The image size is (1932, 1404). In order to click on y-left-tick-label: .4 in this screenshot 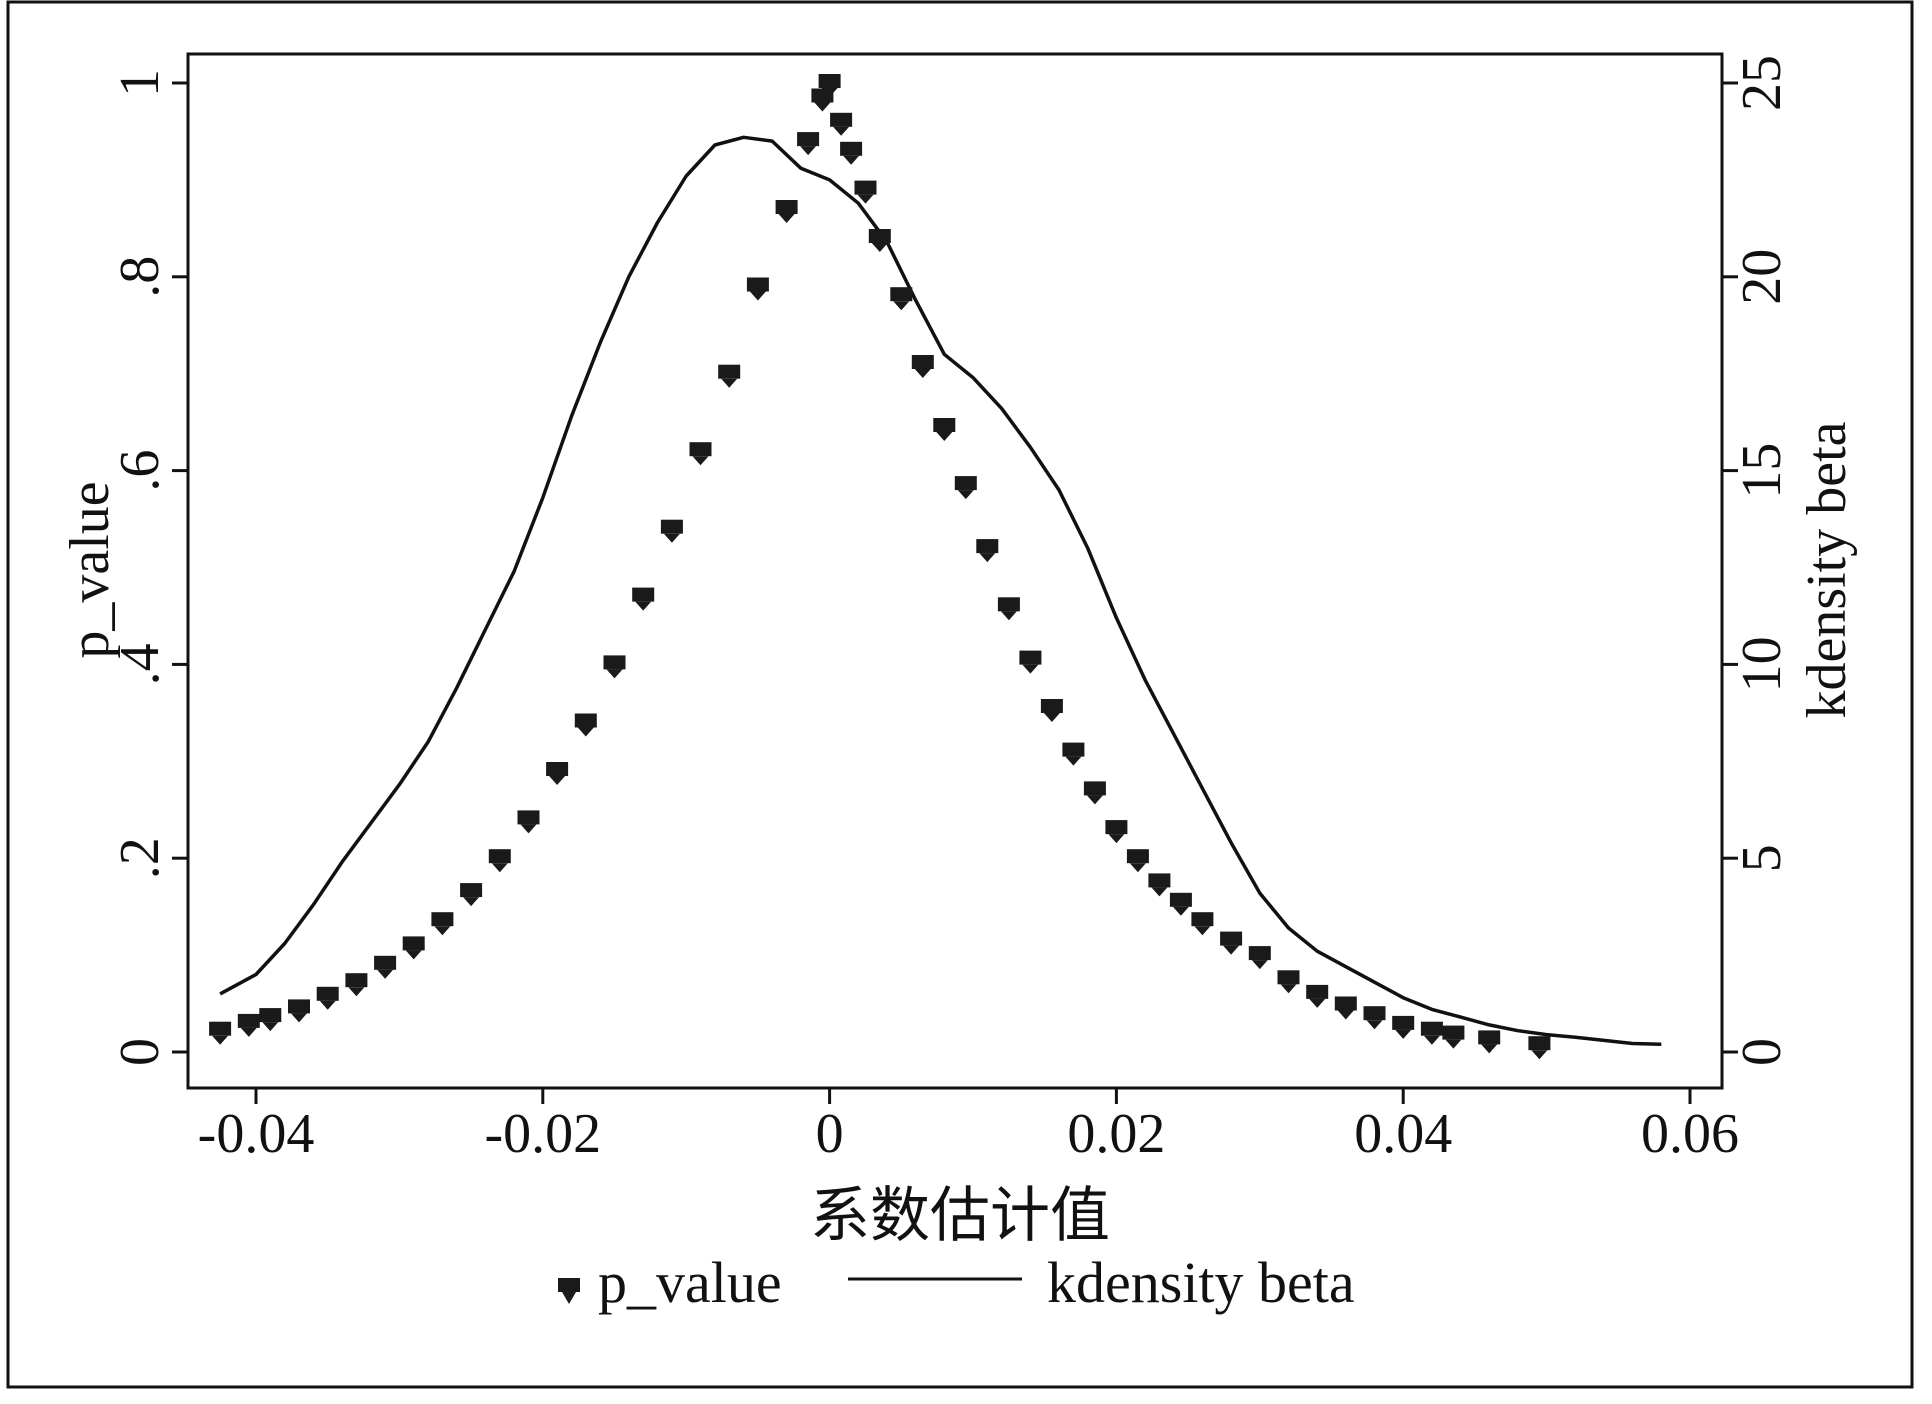, I will do `click(140, 664)`.